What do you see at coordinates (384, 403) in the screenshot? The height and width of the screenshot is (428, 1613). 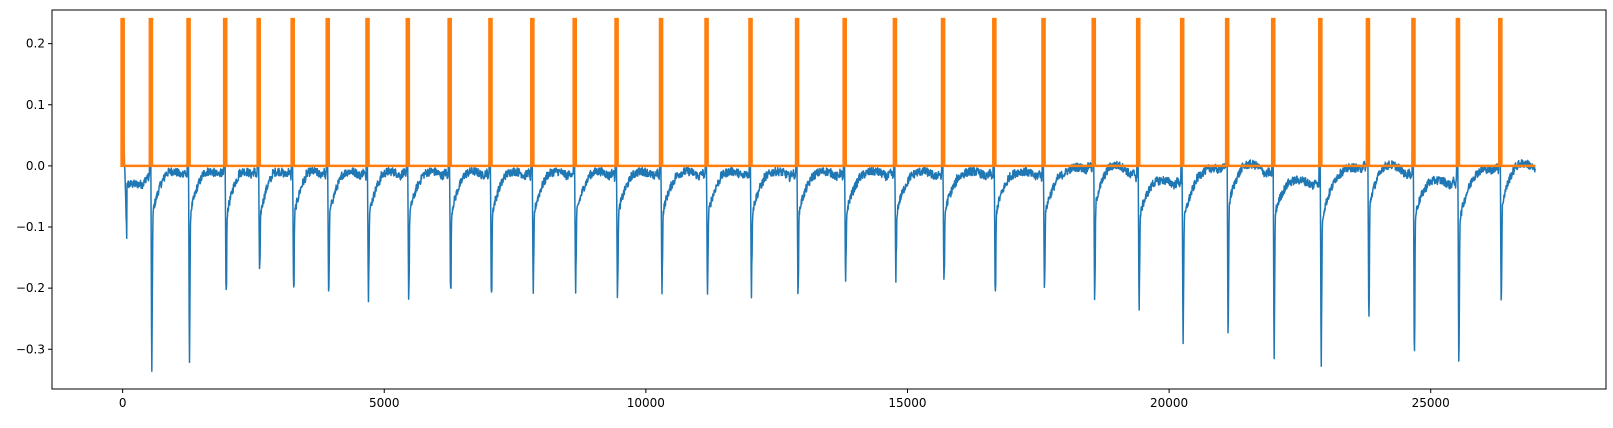 I see `x-tick-label: 5000` at bounding box center [384, 403].